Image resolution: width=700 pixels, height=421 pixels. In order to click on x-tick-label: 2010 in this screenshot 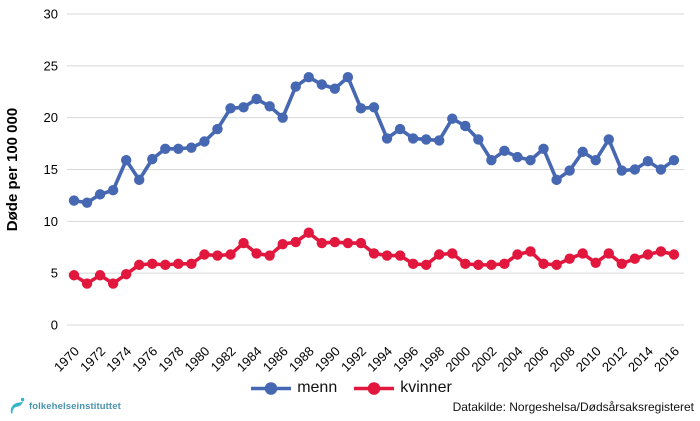, I will do `click(588, 358)`.